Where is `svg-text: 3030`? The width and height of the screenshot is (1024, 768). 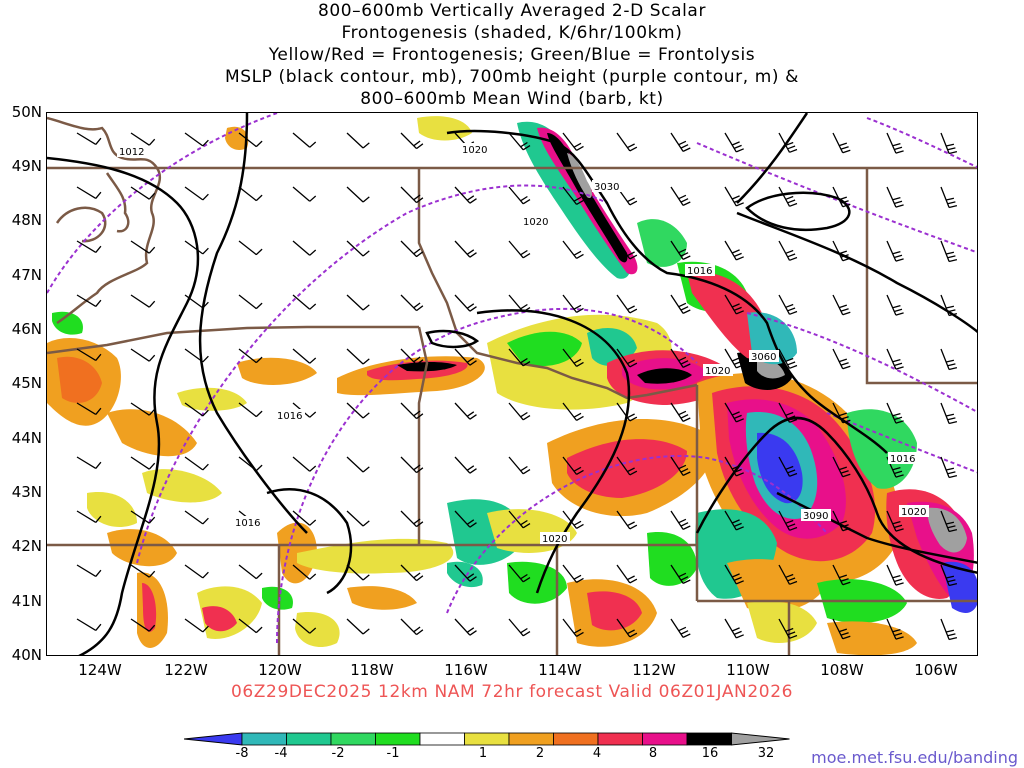
svg-text: 3030 is located at coordinates (606, 187).